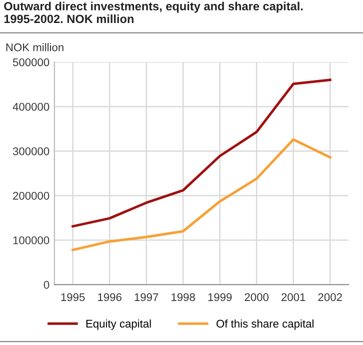 Image resolution: width=363 pixels, height=345 pixels. I want to click on x-tick-label: 1999, so click(220, 297).